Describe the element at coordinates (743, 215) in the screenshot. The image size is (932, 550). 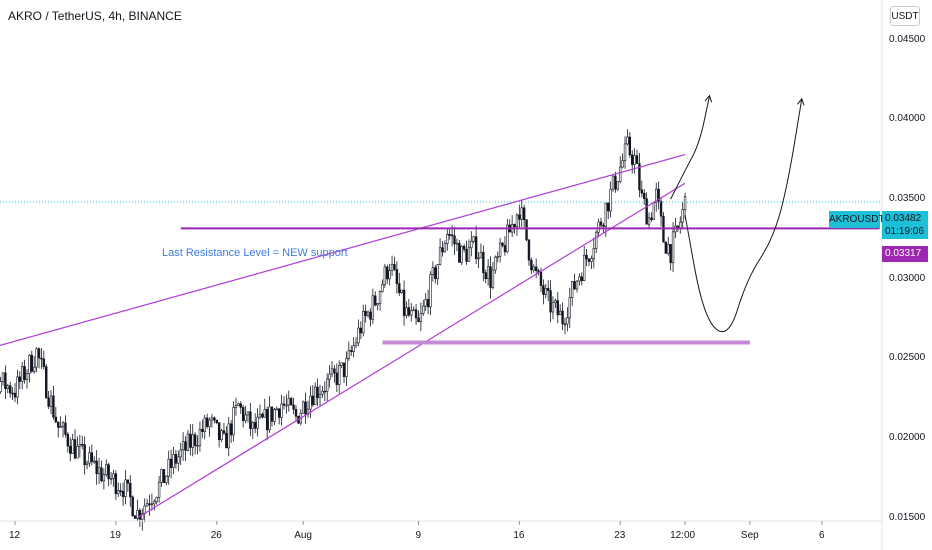
I see `projection-drop-then-rally` at that location.